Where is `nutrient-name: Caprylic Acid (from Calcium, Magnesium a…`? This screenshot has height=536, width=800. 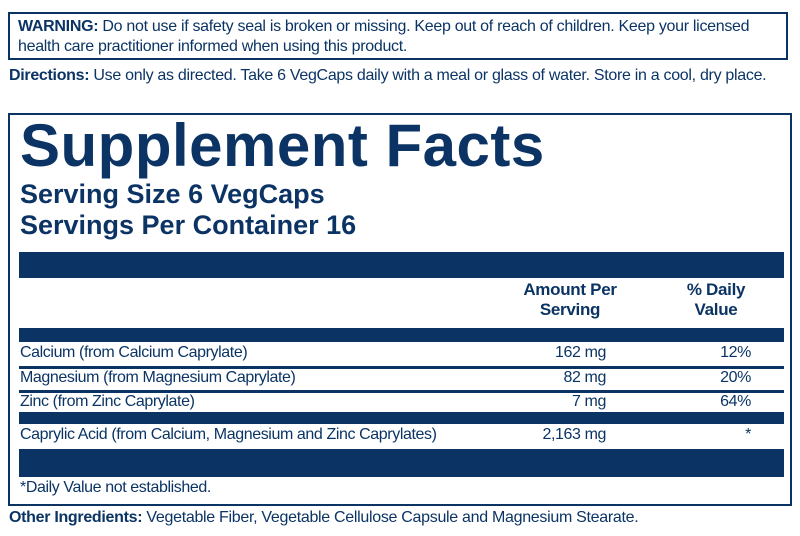 nutrient-name: Caprylic Acid (from Calcium, Magnesium a… is located at coordinates (228, 434).